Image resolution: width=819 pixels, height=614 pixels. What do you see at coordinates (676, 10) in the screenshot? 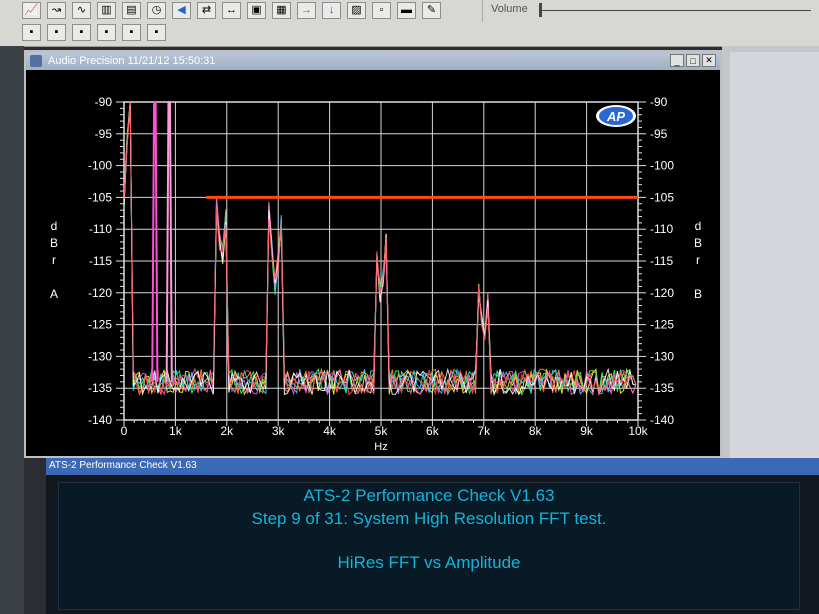
I see `volume-track` at bounding box center [676, 10].